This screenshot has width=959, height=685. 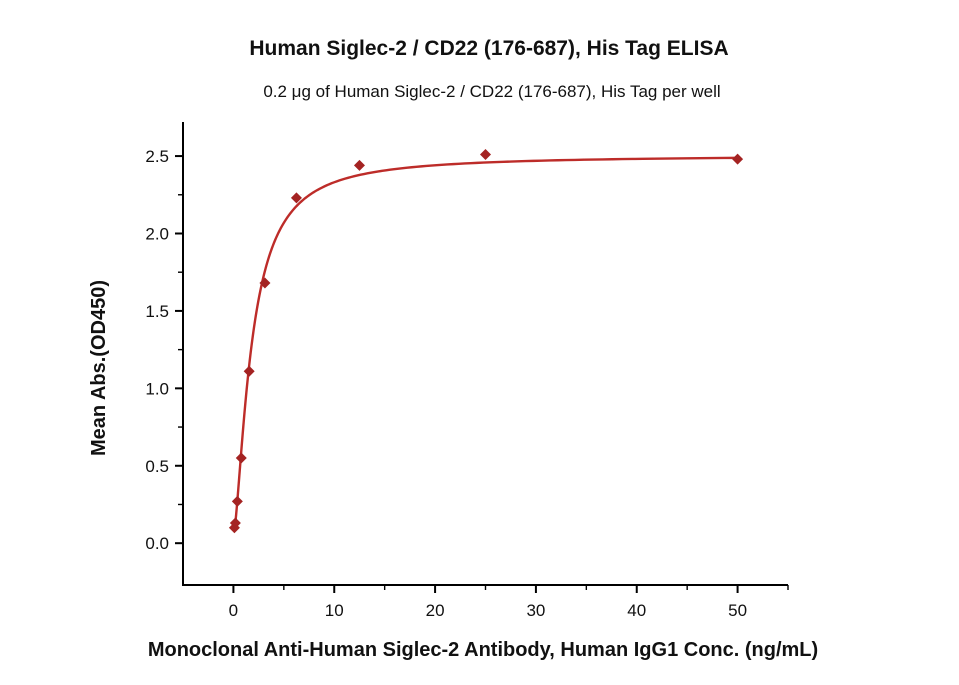 I want to click on y-axis-label: Mean Abs.(OD450), so click(x=99, y=368).